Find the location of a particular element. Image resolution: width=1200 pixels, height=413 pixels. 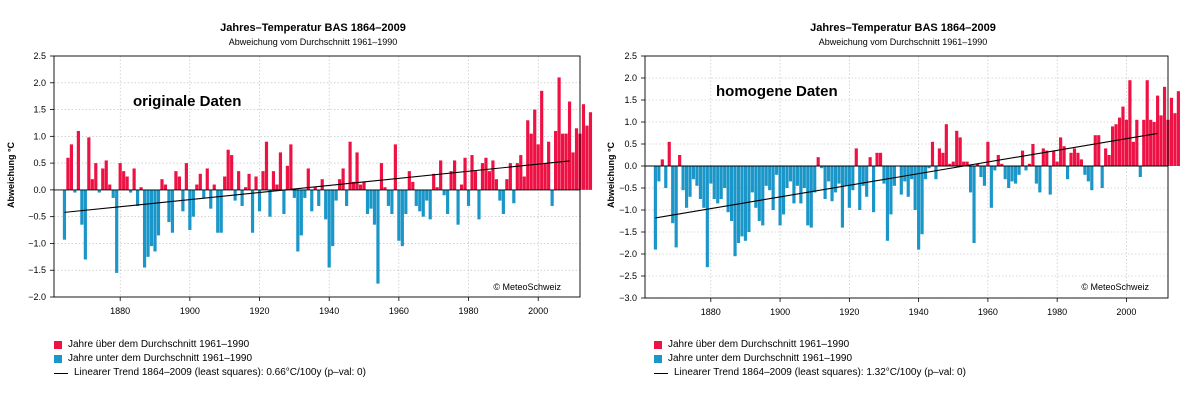

legend-trend-line is located at coordinates (661, 373).